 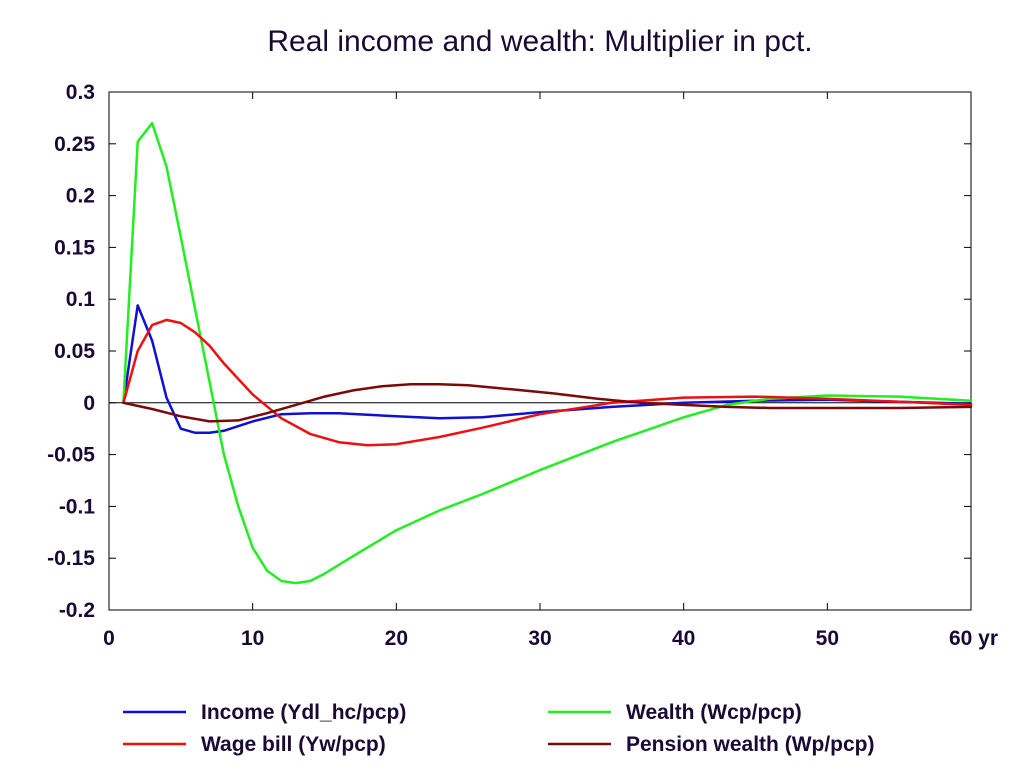 What do you see at coordinates (714, 712) in the screenshot?
I see `legend-label: Wealth (Wcp/pcp)` at bounding box center [714, 712].